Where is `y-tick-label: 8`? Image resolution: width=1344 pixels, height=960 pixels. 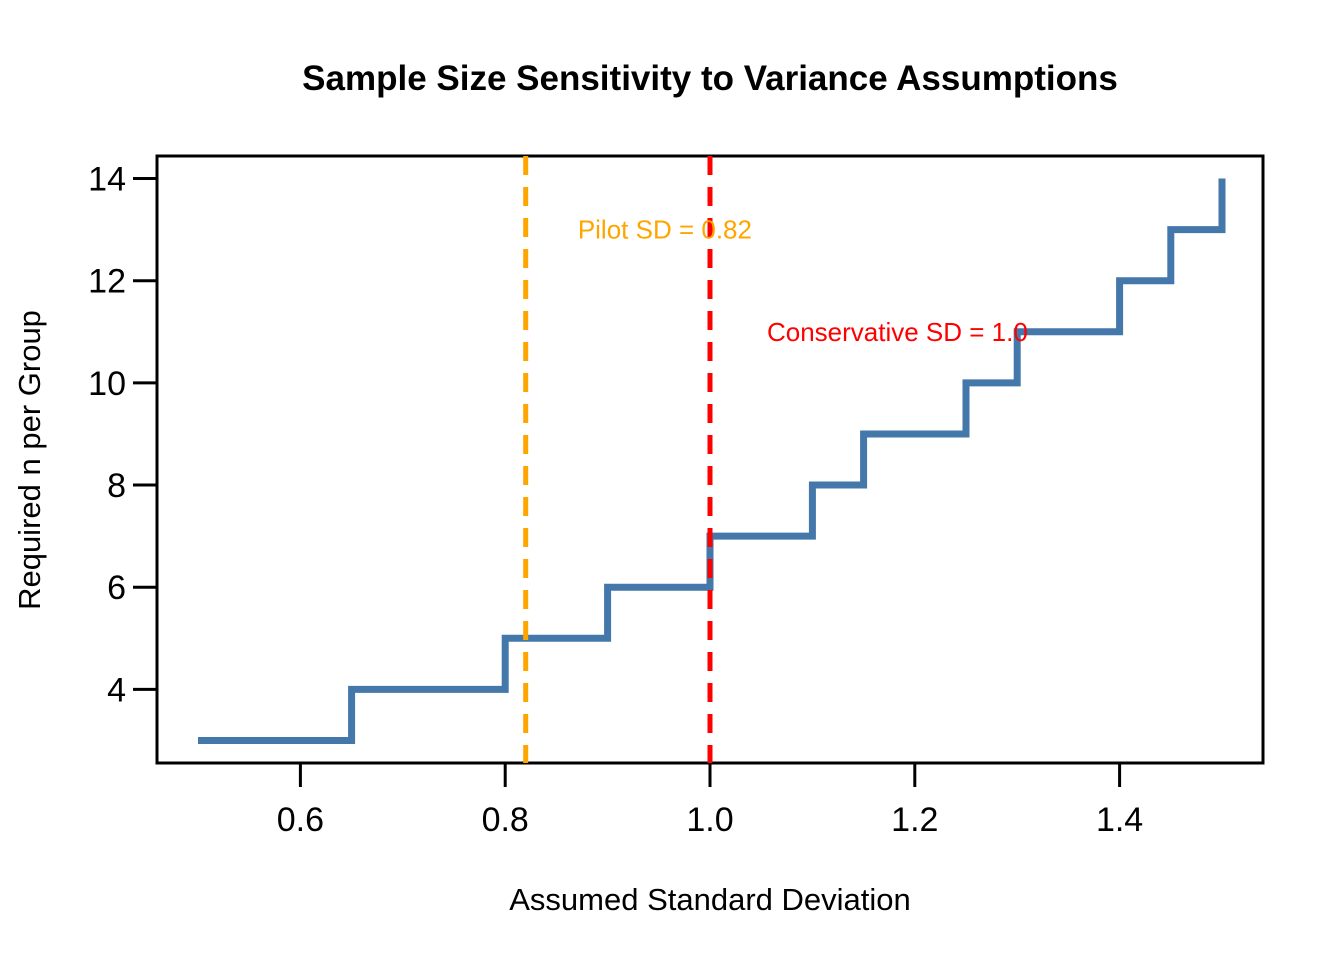
y-tick-label: 8 is located at coordinates (116, 486).